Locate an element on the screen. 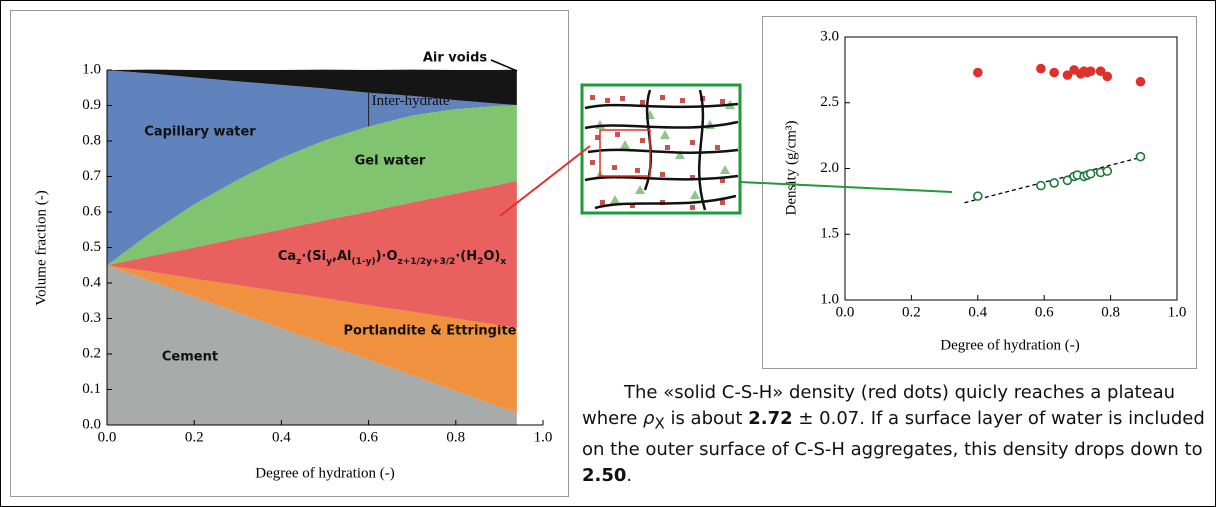 The width and height of the screenshot is (1216, 507). area-label: Cement is located at coordinates (190, 357).